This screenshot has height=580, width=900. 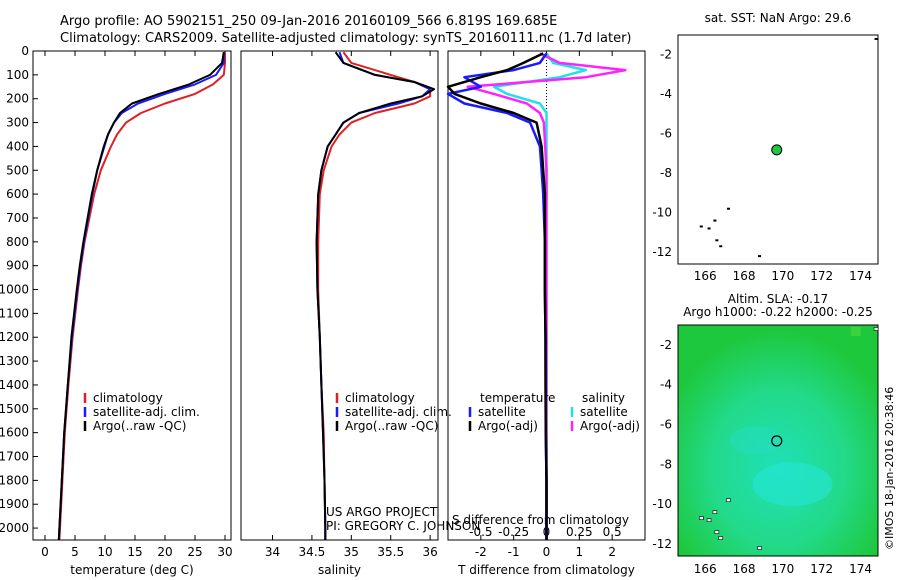 What do you see at coordinates (508, 426) in the screenshot?
I see `difference-legend-t-label: Argo(-adj)` at bounding box center [508, 426].